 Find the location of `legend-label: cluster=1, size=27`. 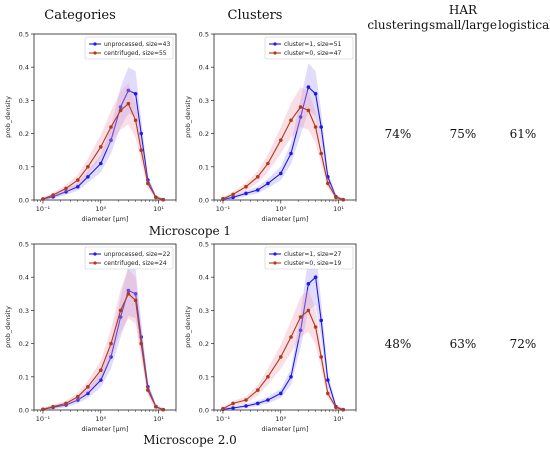

legend-label: cluster=1, size=27 is located at coordinates (313, 254).